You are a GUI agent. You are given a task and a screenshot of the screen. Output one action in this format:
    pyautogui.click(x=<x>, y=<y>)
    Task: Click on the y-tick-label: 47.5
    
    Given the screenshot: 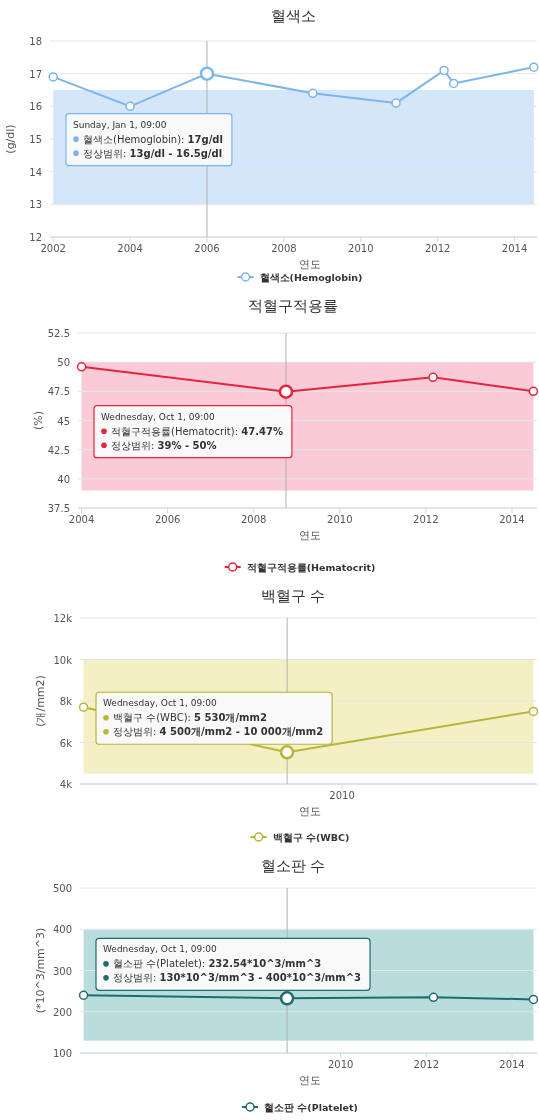 What is the action you would take?
    pyautogui.click(x=58, y=392)
    